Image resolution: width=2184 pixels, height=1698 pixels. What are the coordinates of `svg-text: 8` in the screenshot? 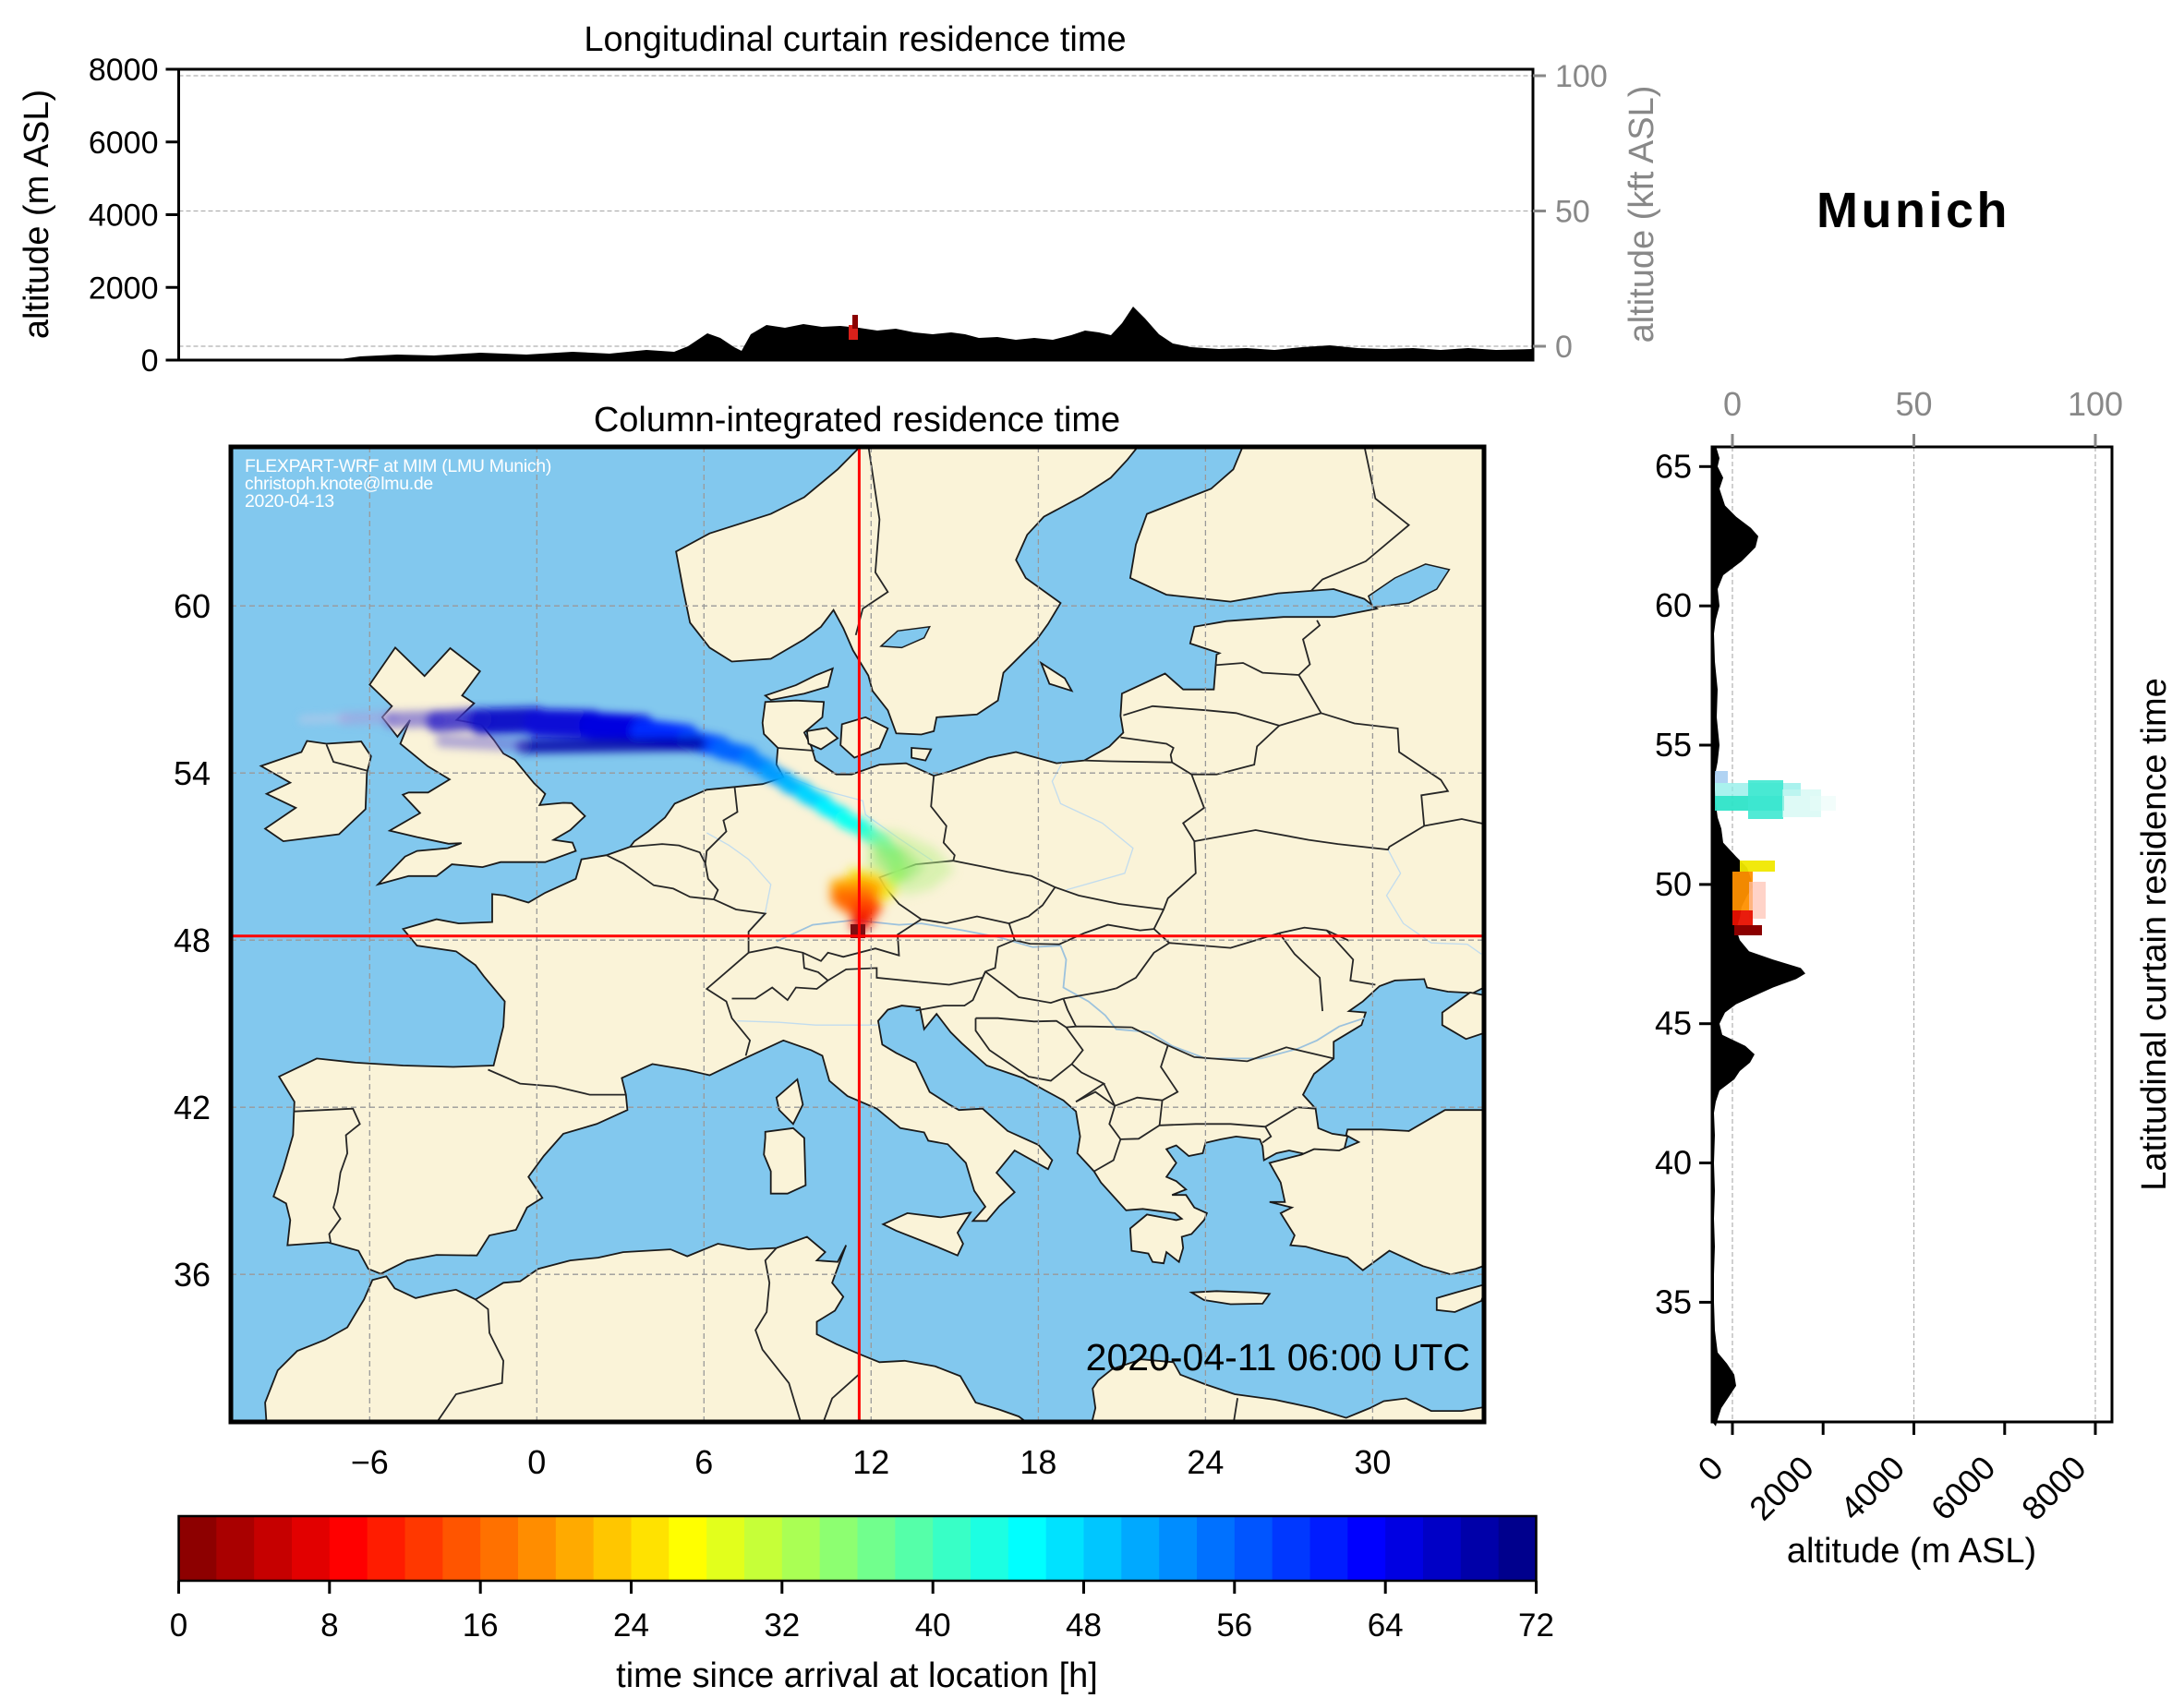 It's located at (329, 1626).